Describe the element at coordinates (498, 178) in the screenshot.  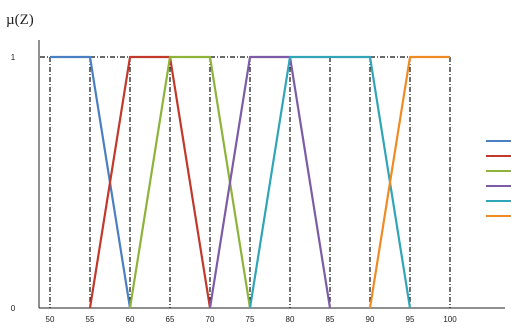
I see `legend` at that location.